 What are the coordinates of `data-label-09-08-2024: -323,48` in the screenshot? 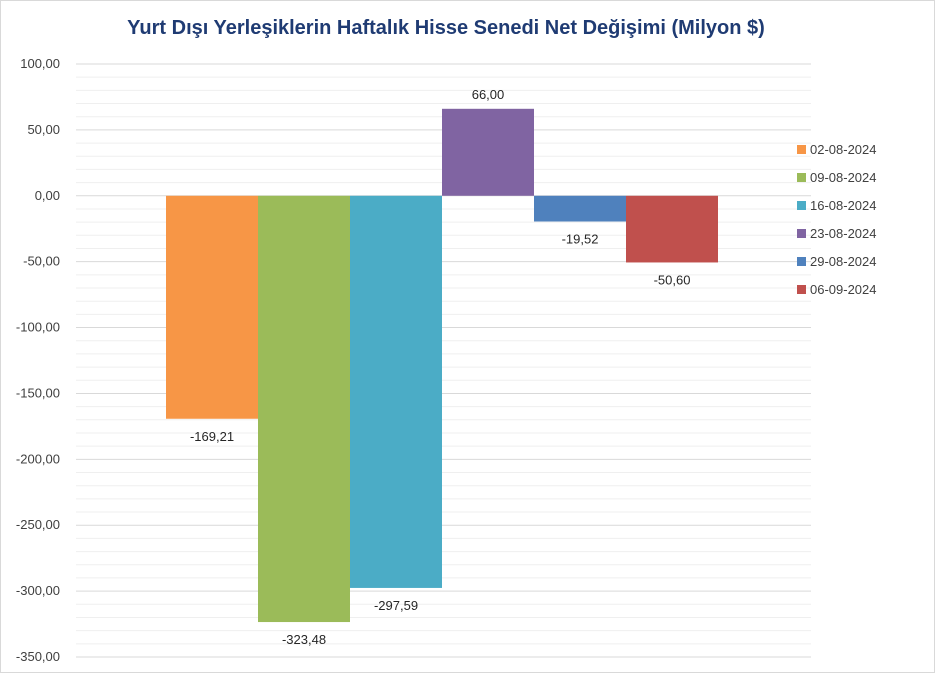 It's located at (304, 639).